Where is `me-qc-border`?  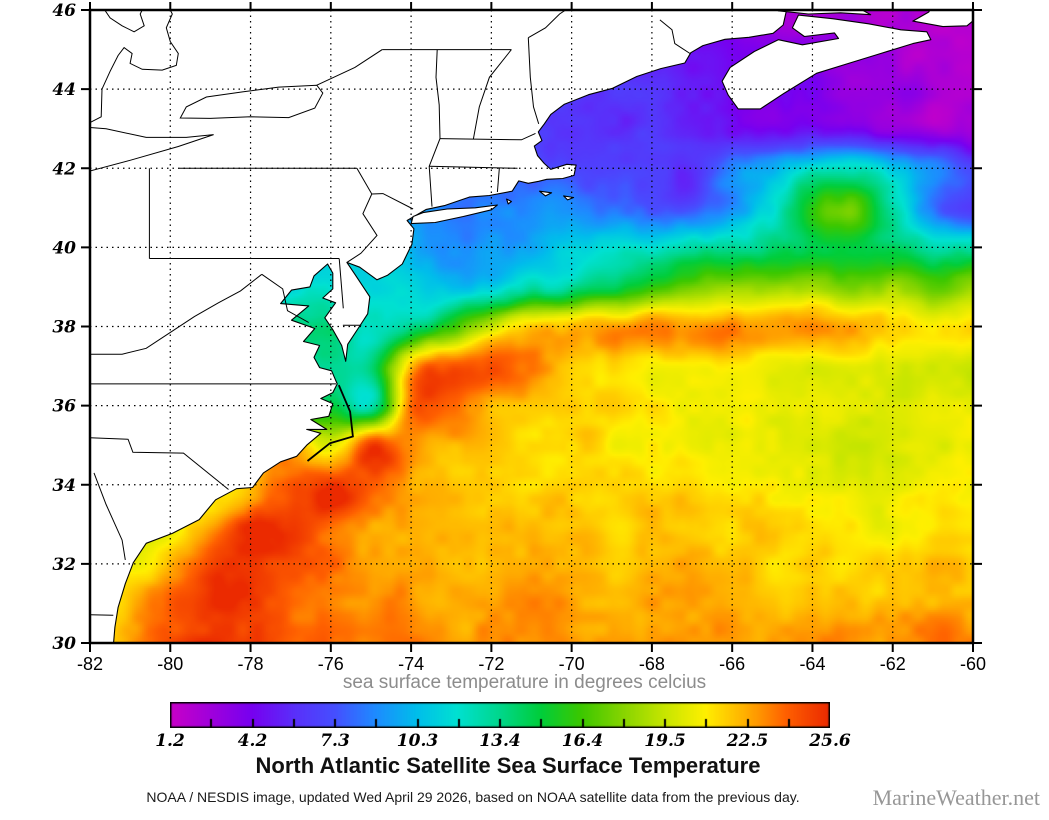 me-qc-border is located at coordinates (547, 24).